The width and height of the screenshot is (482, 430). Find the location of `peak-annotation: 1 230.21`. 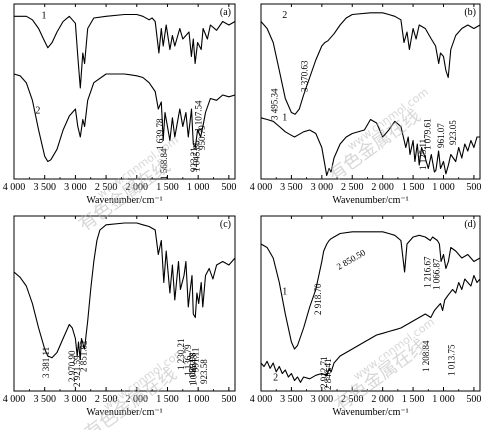

peak-annotation: 1 230.21 is located at coordinates (181, 355).